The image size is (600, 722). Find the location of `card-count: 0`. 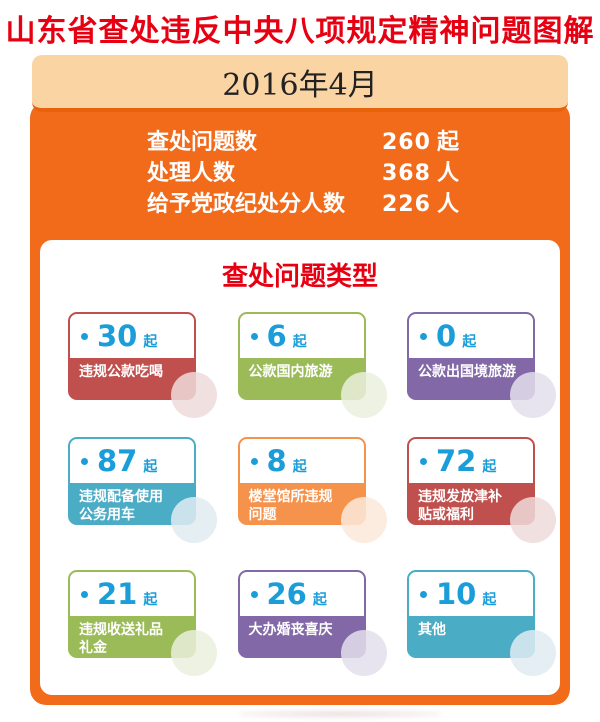

card-count: 0 is located at coordinates (446, 335).